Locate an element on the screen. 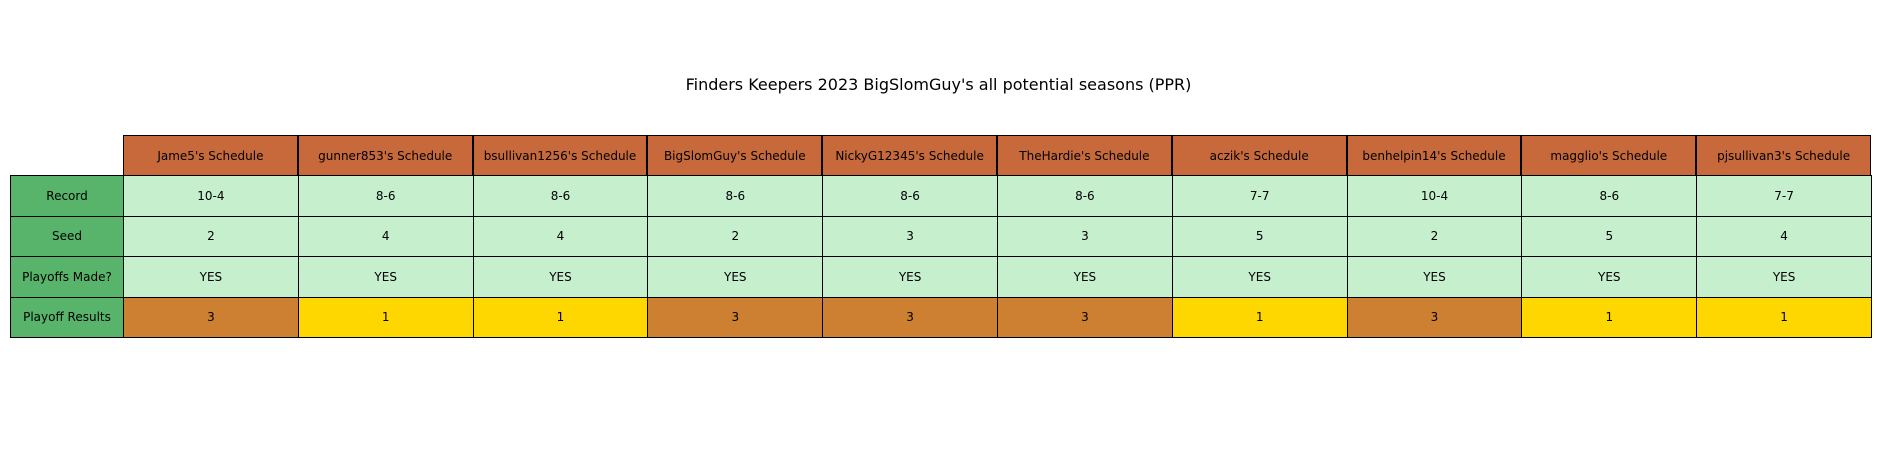  row-label: Playoff Results is located at coordinates (67, 317).